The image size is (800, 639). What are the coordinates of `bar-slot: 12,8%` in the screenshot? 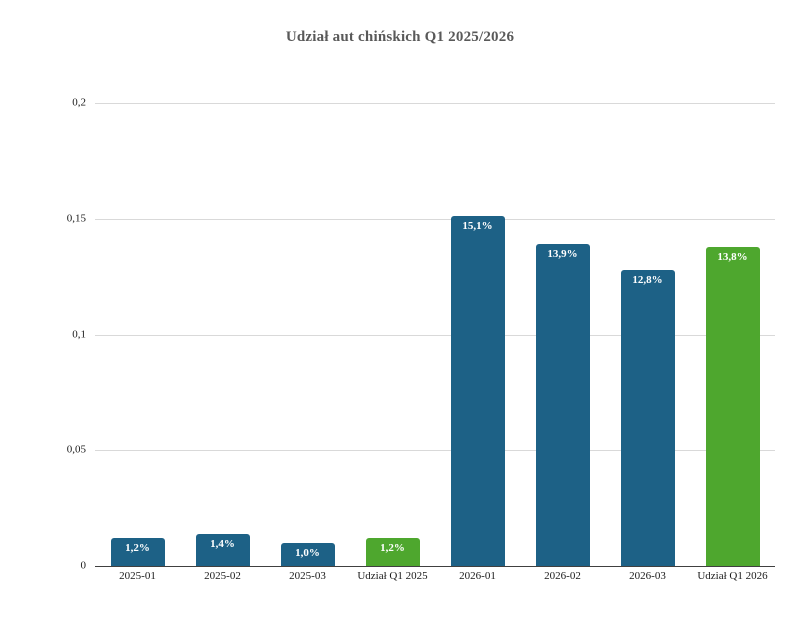 It's located at (647, 334).